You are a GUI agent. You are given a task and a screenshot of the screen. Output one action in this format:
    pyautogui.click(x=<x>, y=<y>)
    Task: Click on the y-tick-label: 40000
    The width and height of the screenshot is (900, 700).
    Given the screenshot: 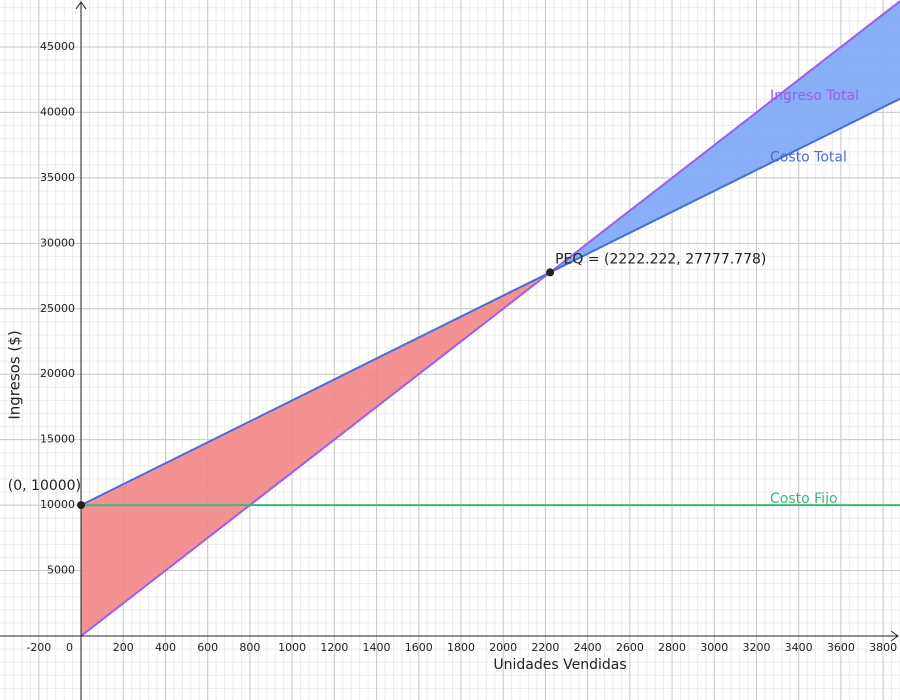 What is the action you would take?
    pyautogui.click(x=57, y=111)
    